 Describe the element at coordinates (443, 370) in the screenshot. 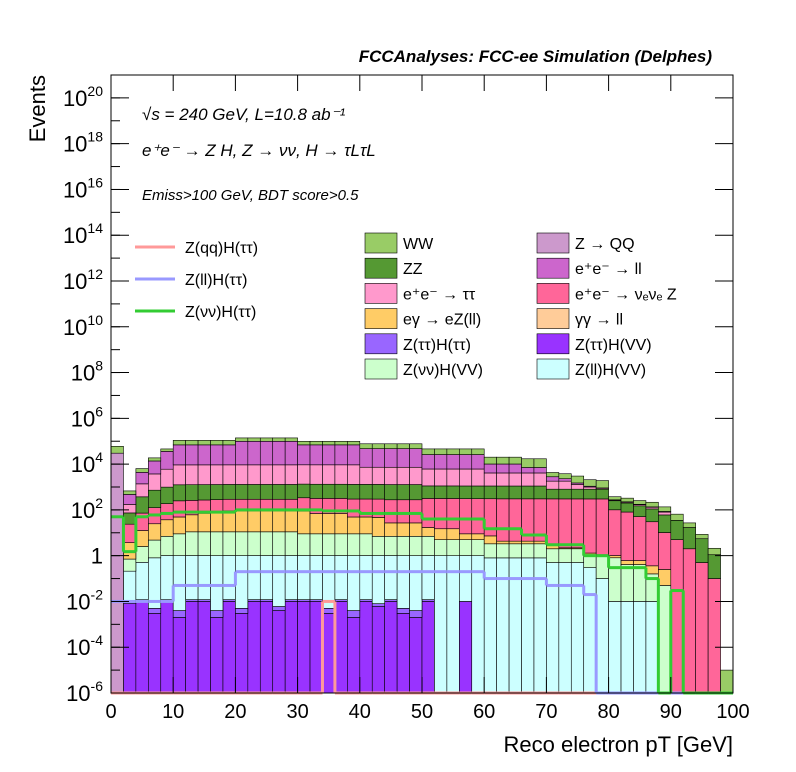

I see `legend-label: Z(νν)H(VV)` at that location.